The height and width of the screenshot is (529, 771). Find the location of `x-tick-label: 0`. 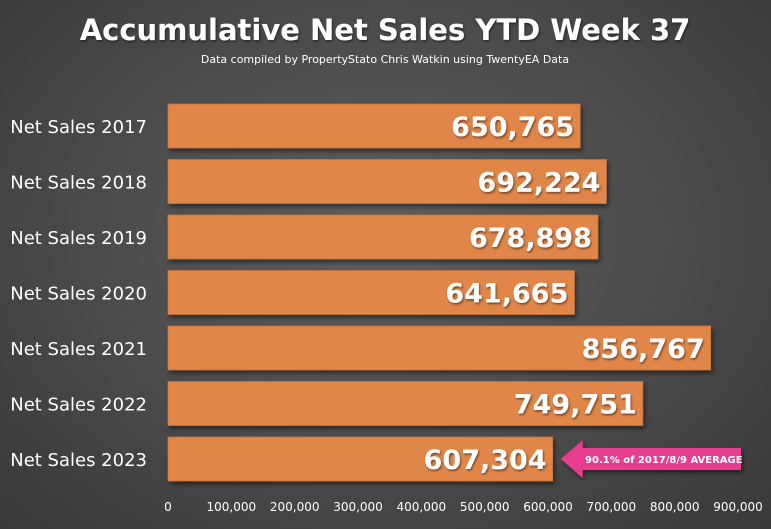

x-tick-label: 0 is located at coordinates (168, 507).